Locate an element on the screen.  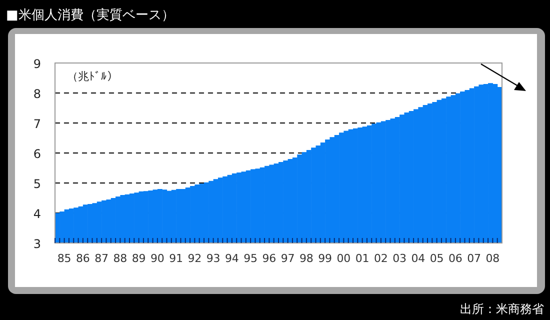
x-tick-label: 97 is located at coordinates (287, 258).